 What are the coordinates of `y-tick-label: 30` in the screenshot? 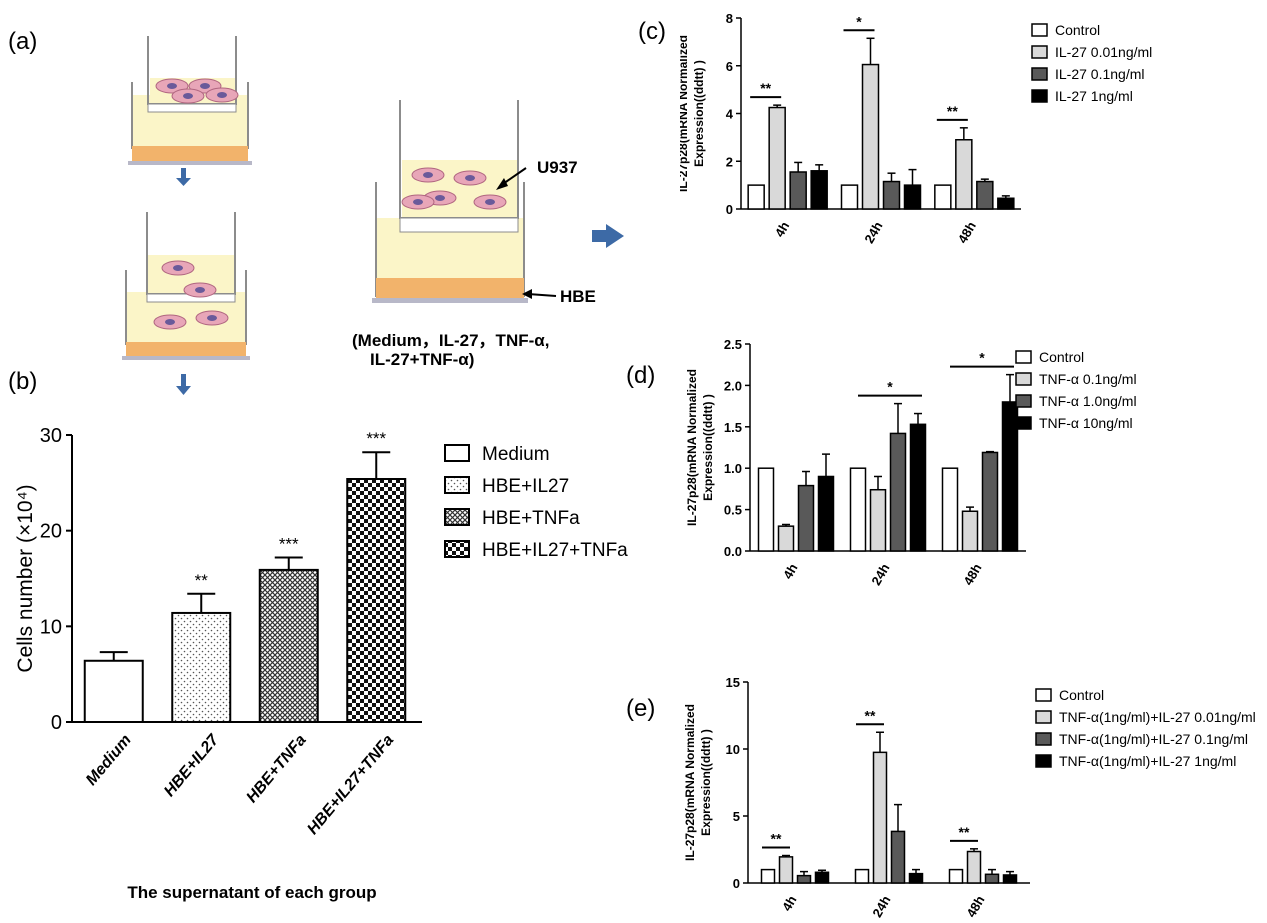 It's located at (51, 436).